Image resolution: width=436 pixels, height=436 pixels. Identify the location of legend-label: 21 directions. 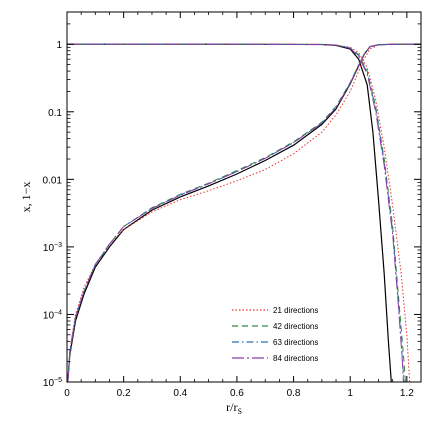
(295, 310).